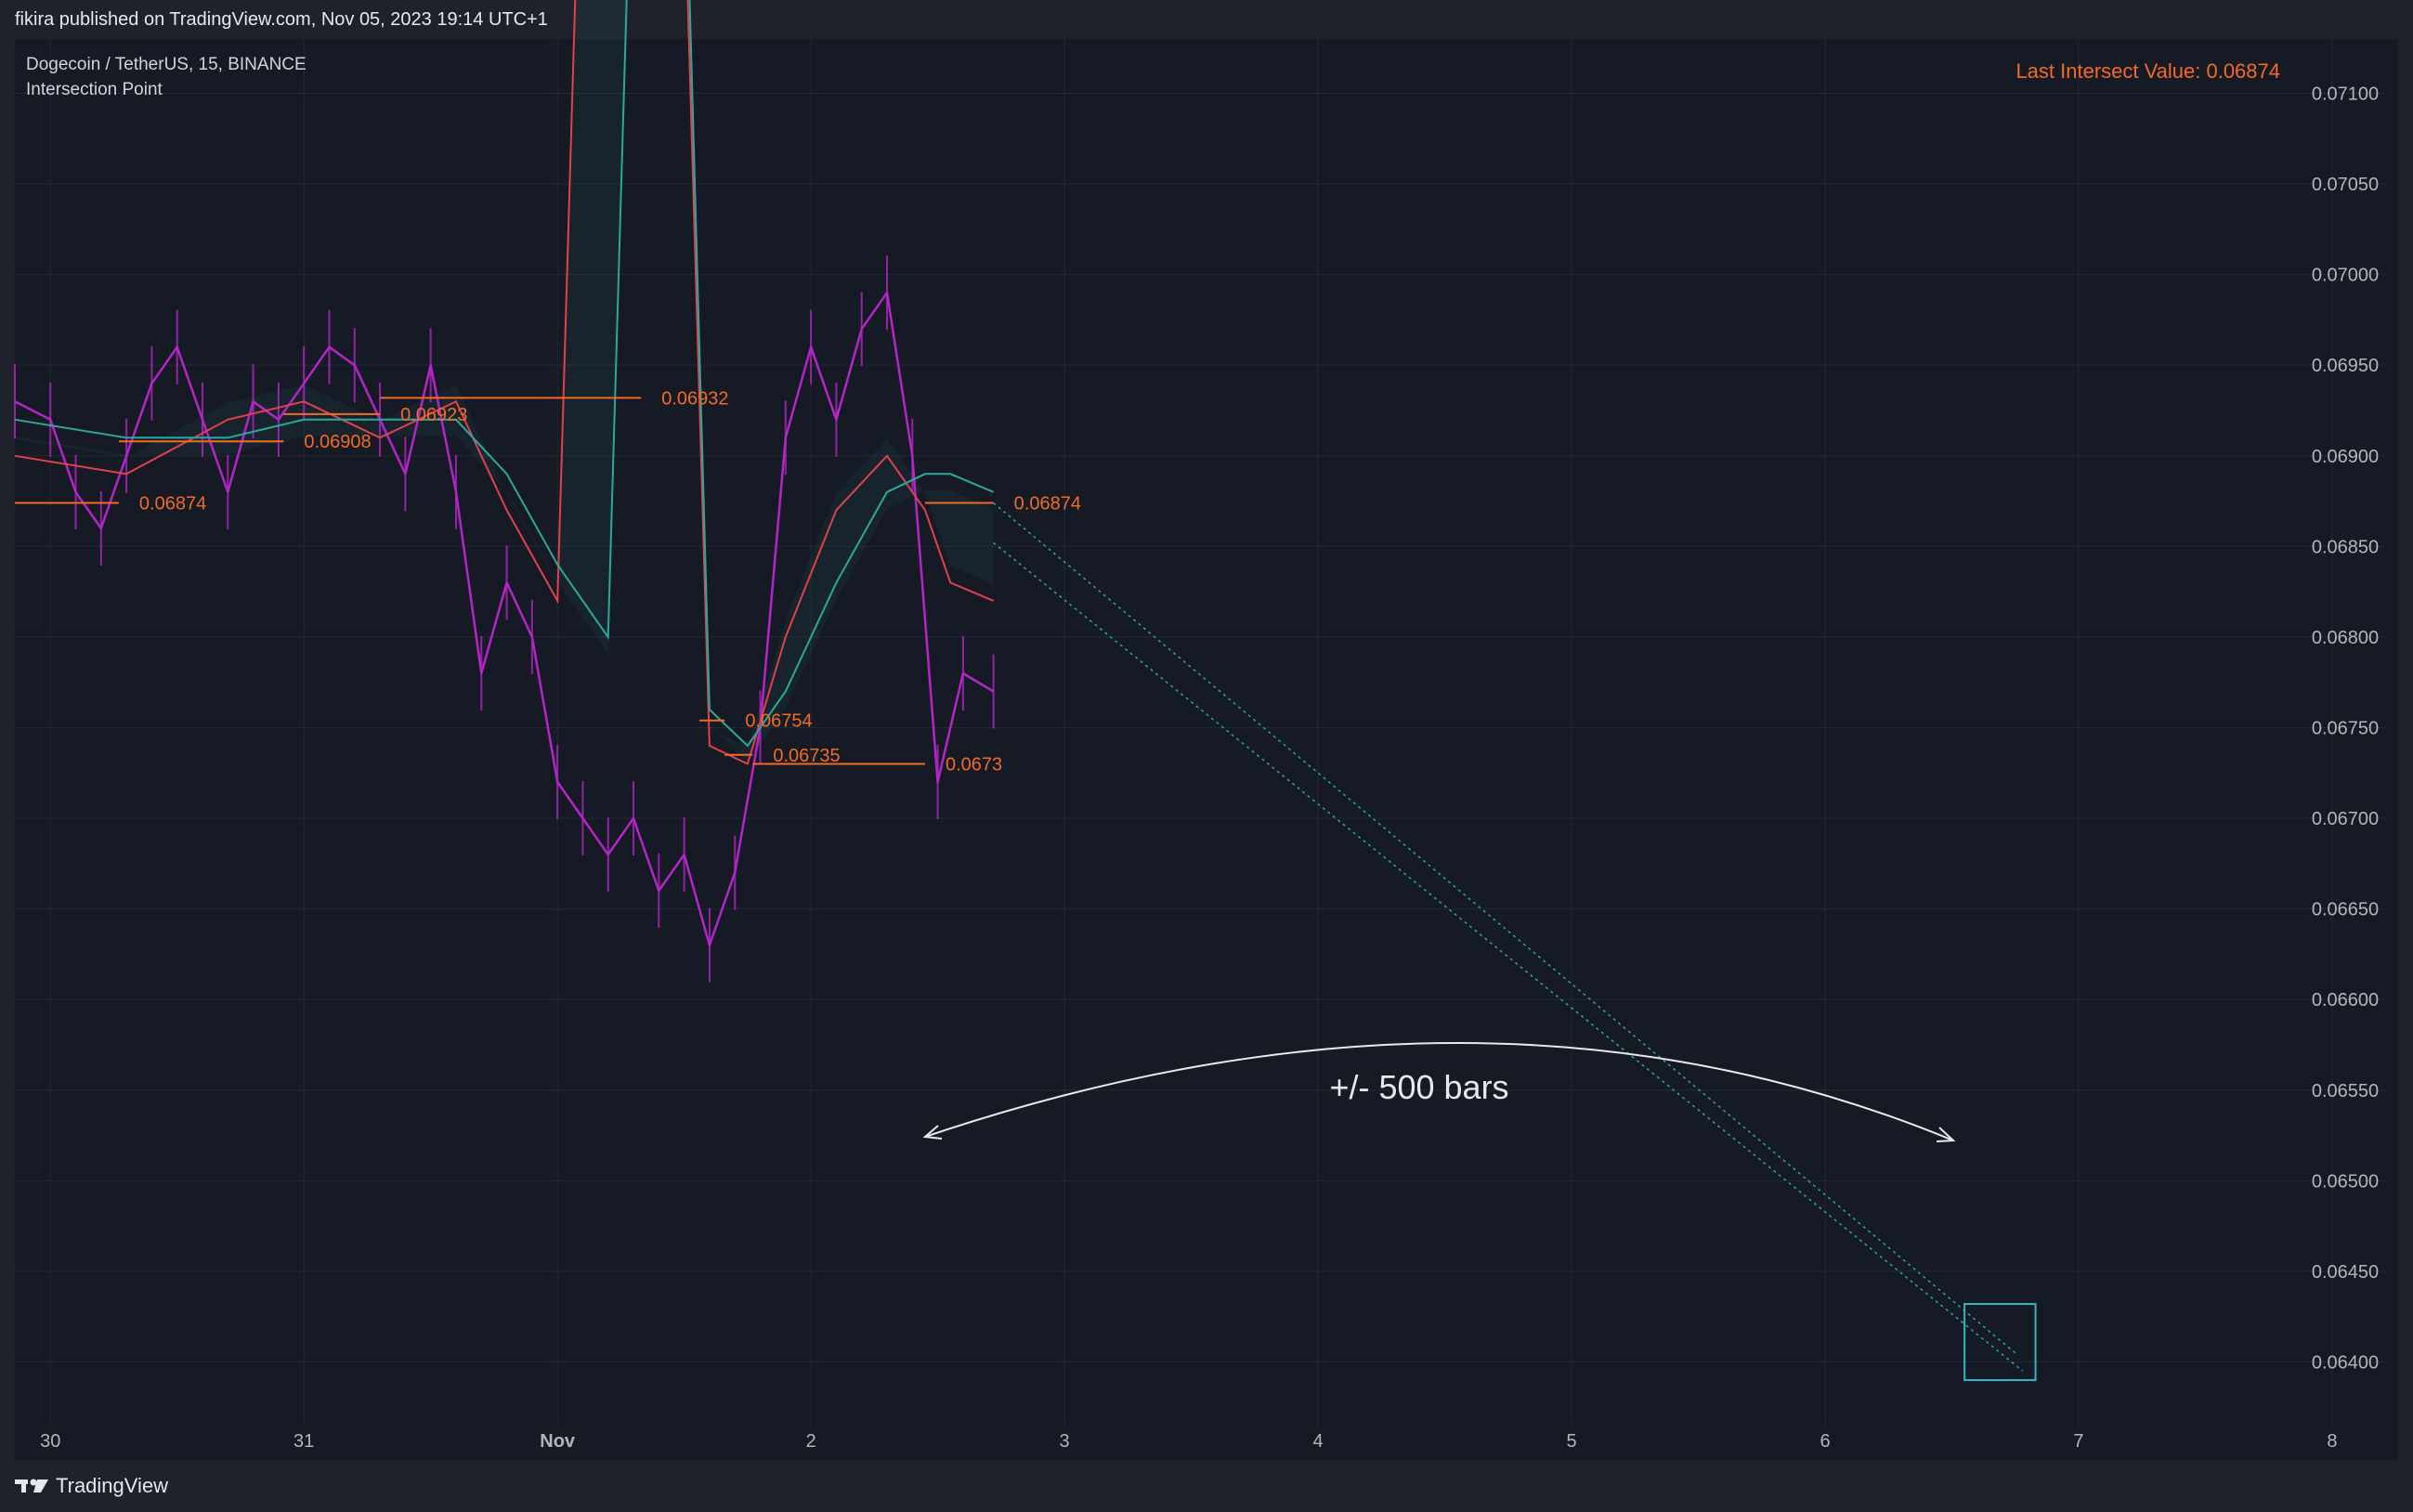 This screenshot has width=2413, height=1512. Describe the element at coordinates (2345, 1362) in the screenshot. I see `y-tick-label: 0.06400` at that location.